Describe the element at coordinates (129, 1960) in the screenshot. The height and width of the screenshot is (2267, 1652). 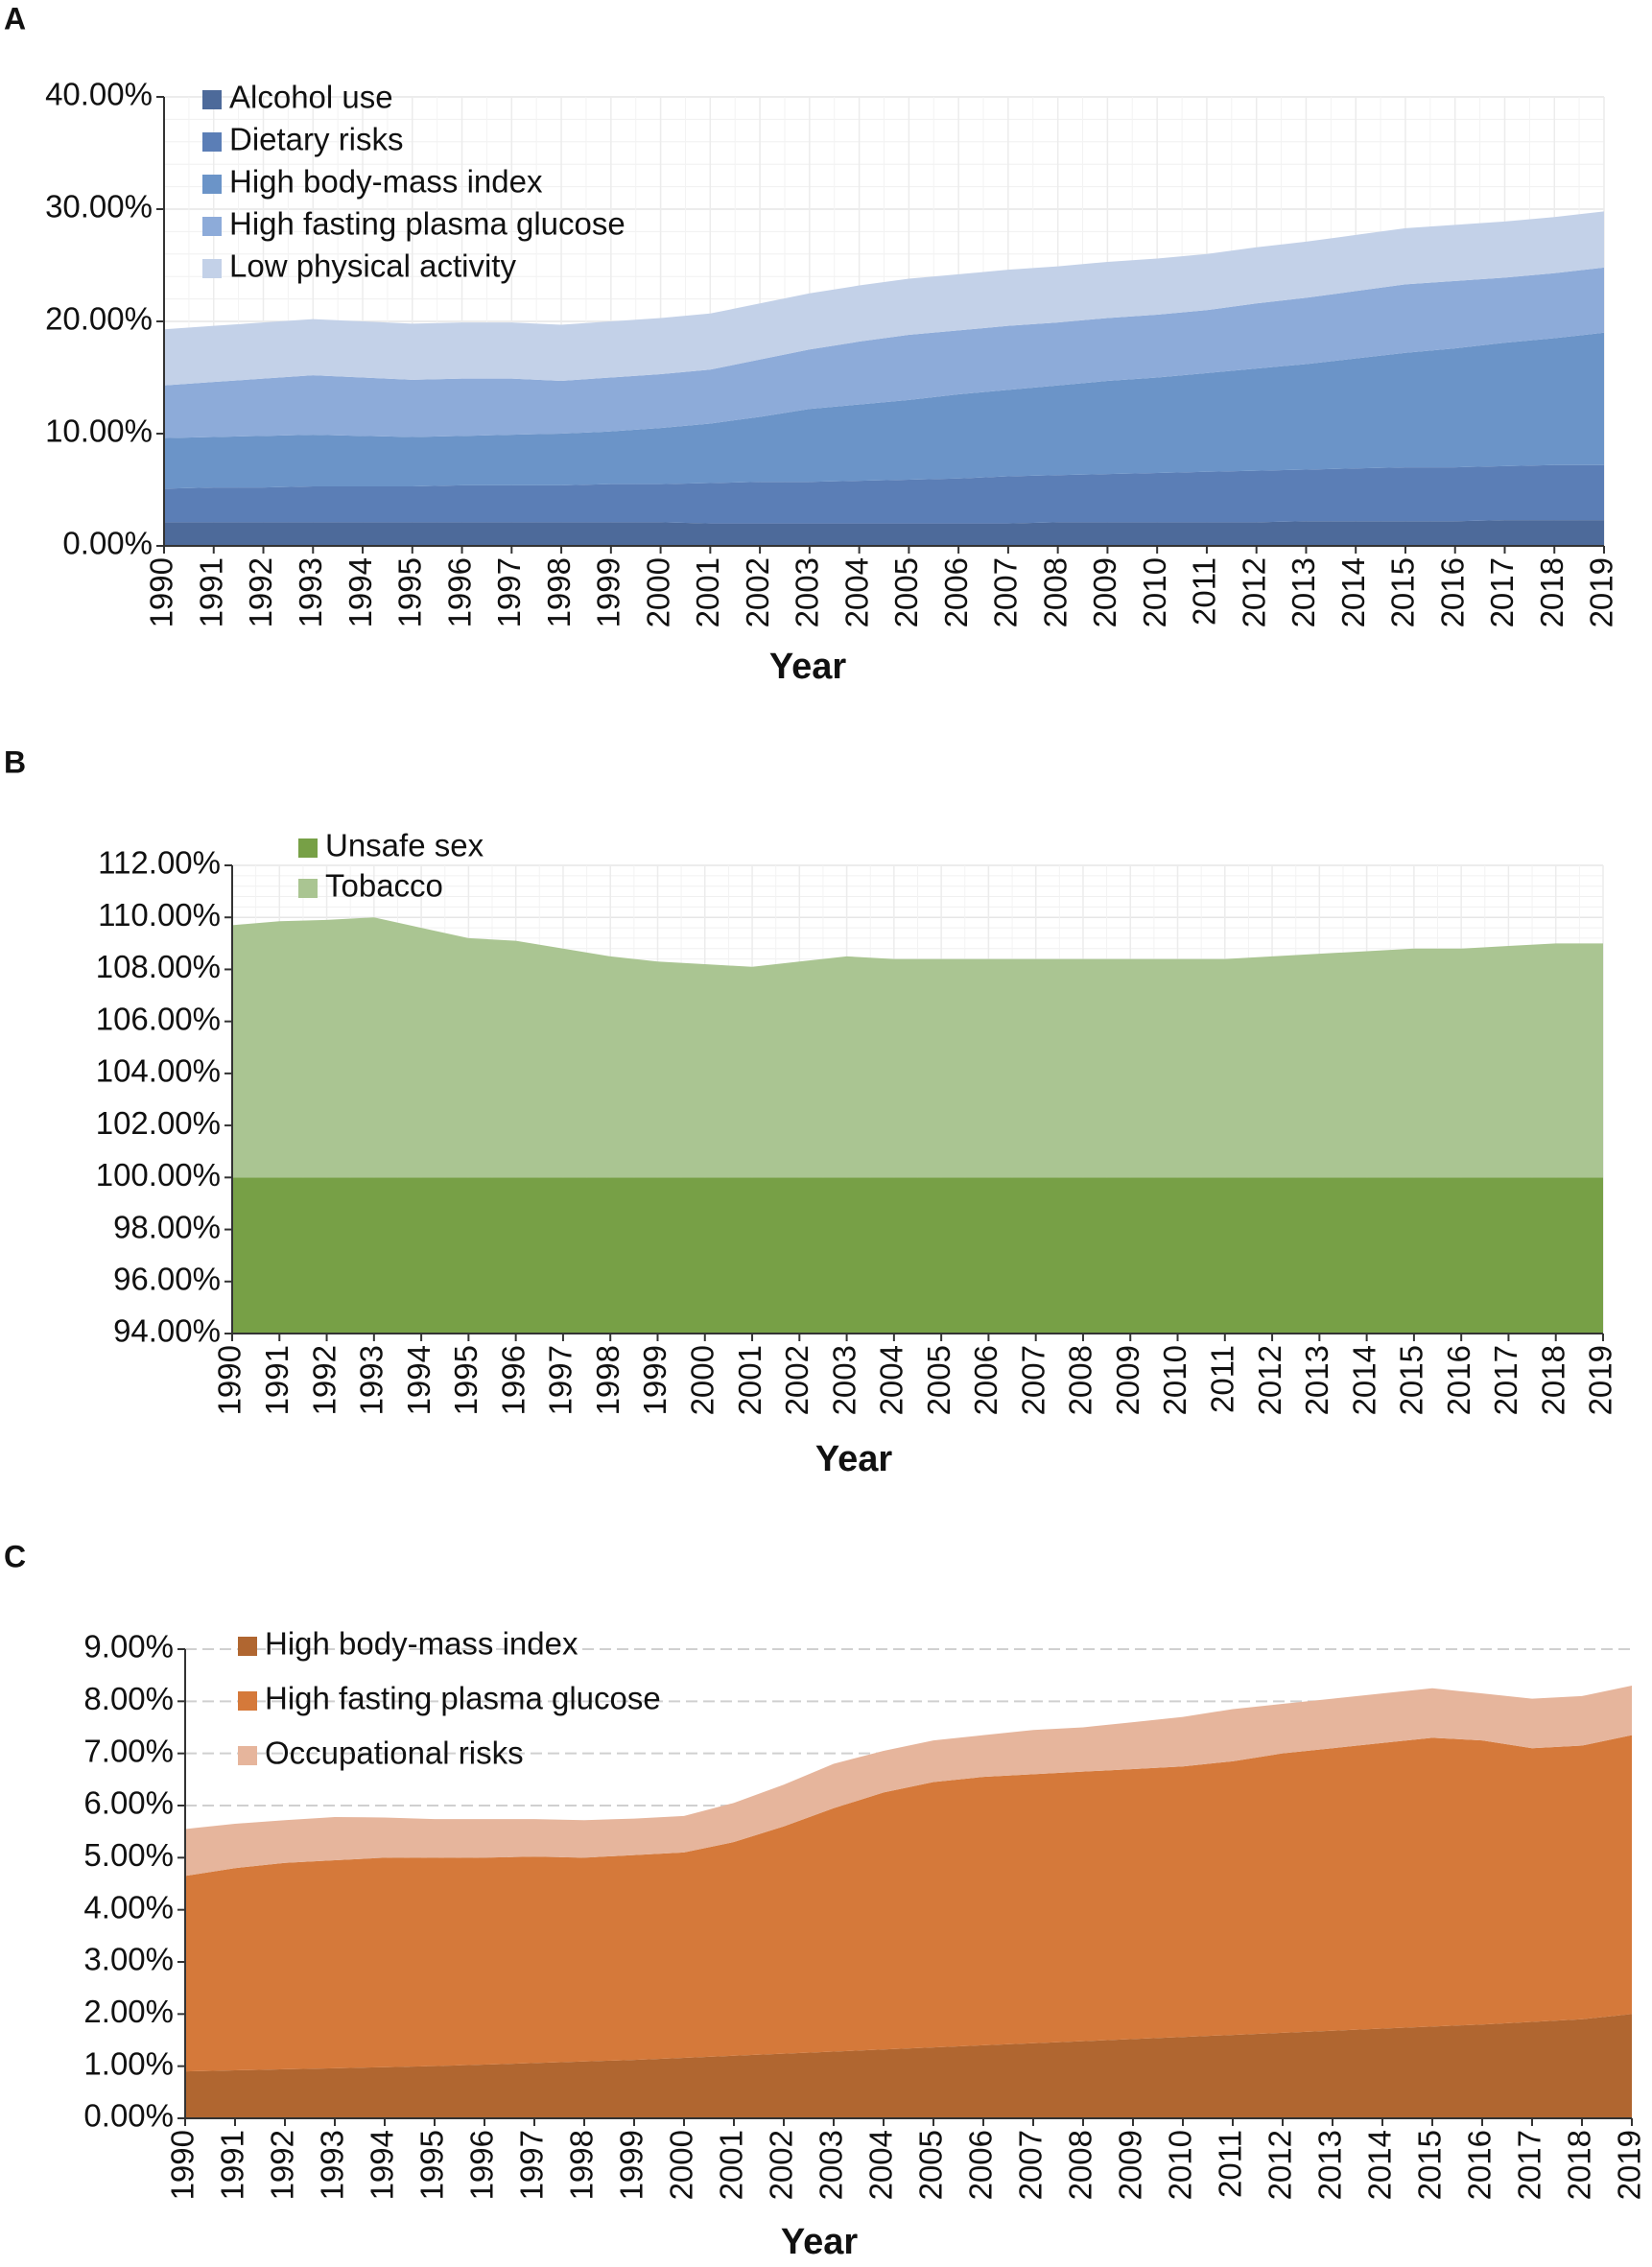
I see `y-tick-label: 3.00%` at that location.